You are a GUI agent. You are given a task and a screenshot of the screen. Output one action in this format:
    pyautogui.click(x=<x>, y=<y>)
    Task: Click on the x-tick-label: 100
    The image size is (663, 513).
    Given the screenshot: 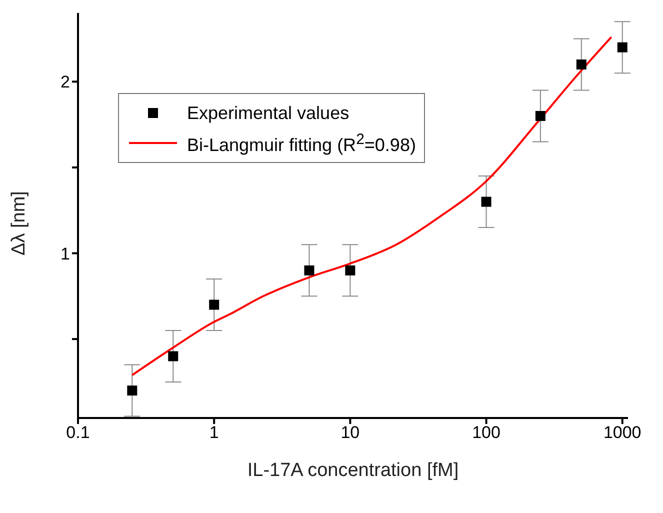 What is the action you would take?
    pyautogui.click(x=486, y=432)
    